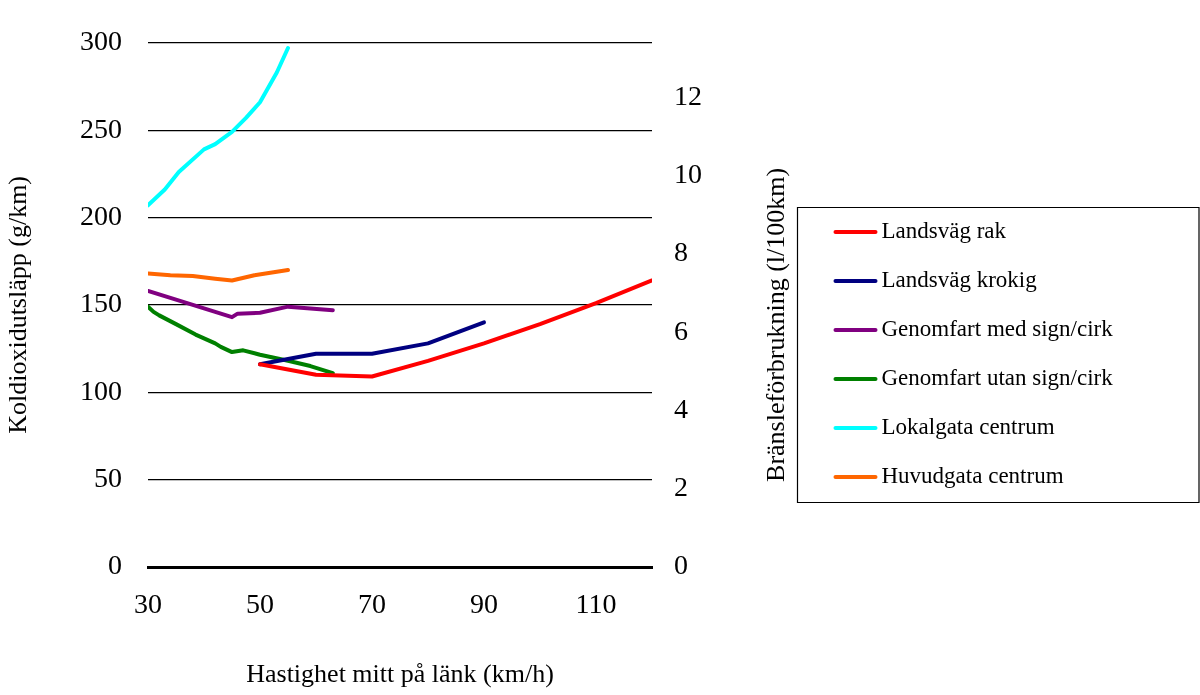 The image size is (1200, 695). What do you see at coordinates (148, 604) in the screenshot?
I see `x-tick-label: 30` at bounding box center [148, 604].